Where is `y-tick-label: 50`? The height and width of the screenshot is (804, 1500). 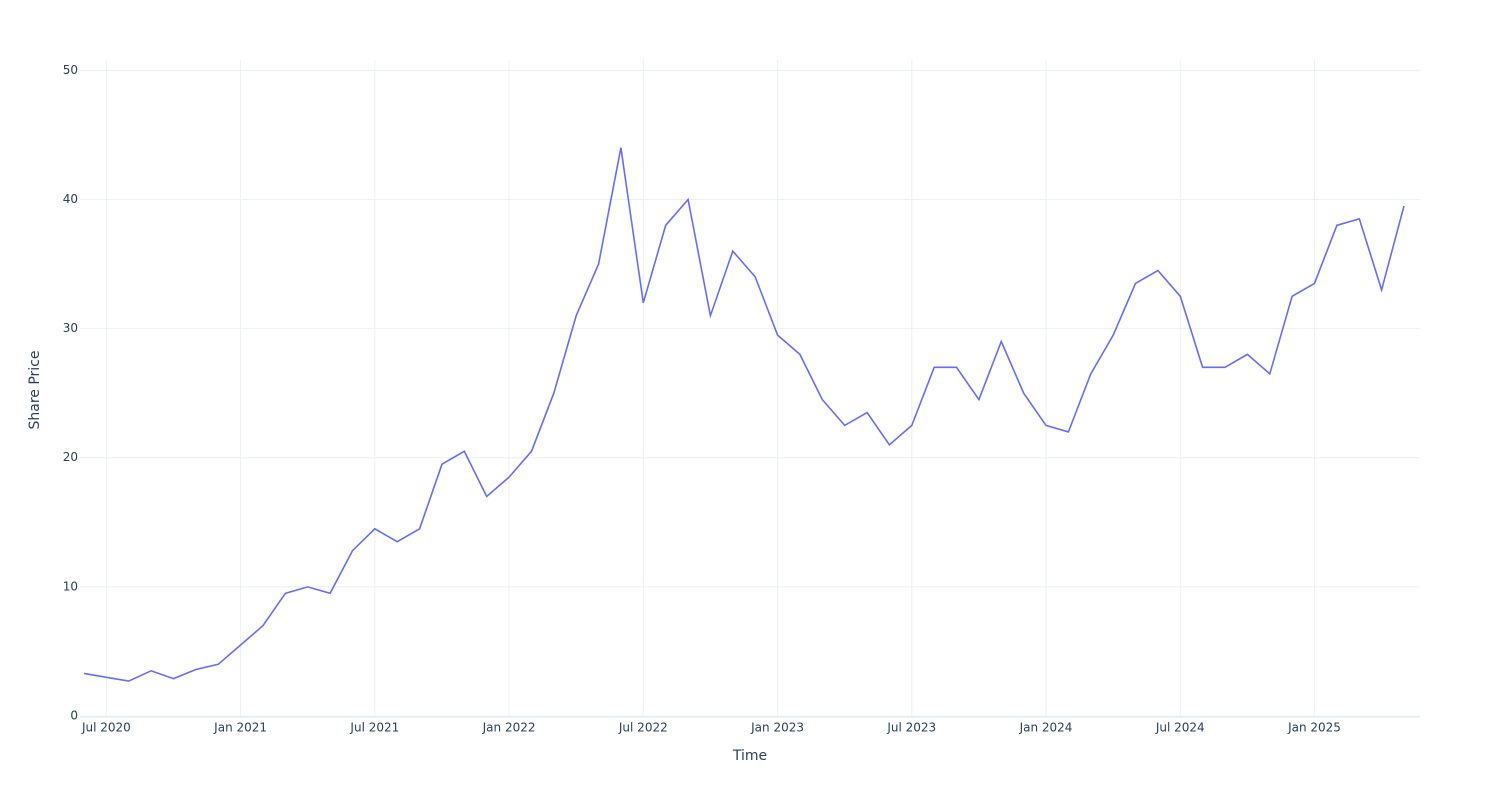 y-tick-label: 50 is located at coordinates (70, 70).